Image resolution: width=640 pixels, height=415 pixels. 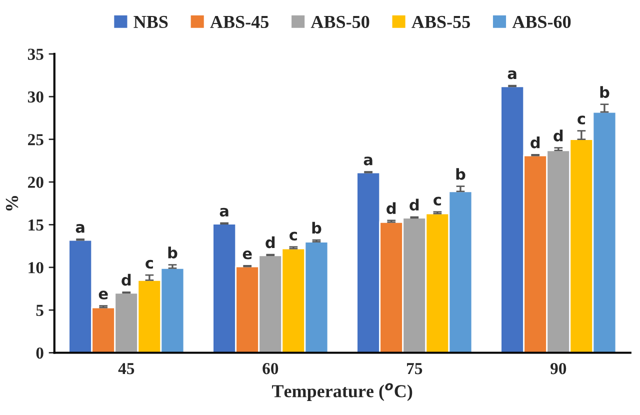 I want to click on x-tick-label: 60, so click(x=270, y=368).